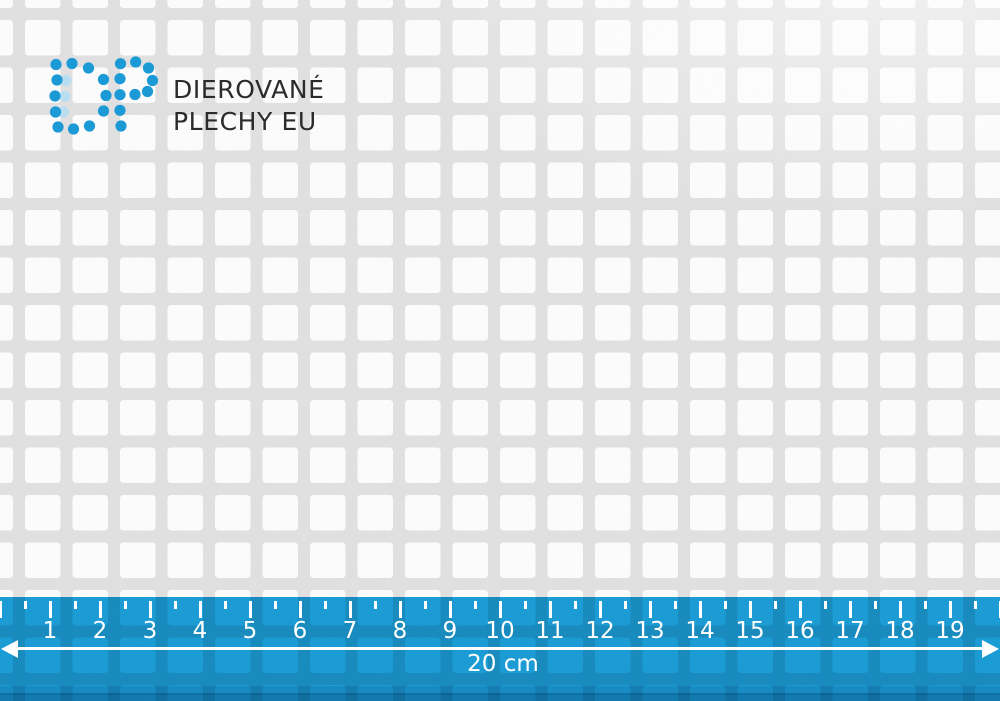  I want to click on dp-dotted-logo, so click(104, 95).